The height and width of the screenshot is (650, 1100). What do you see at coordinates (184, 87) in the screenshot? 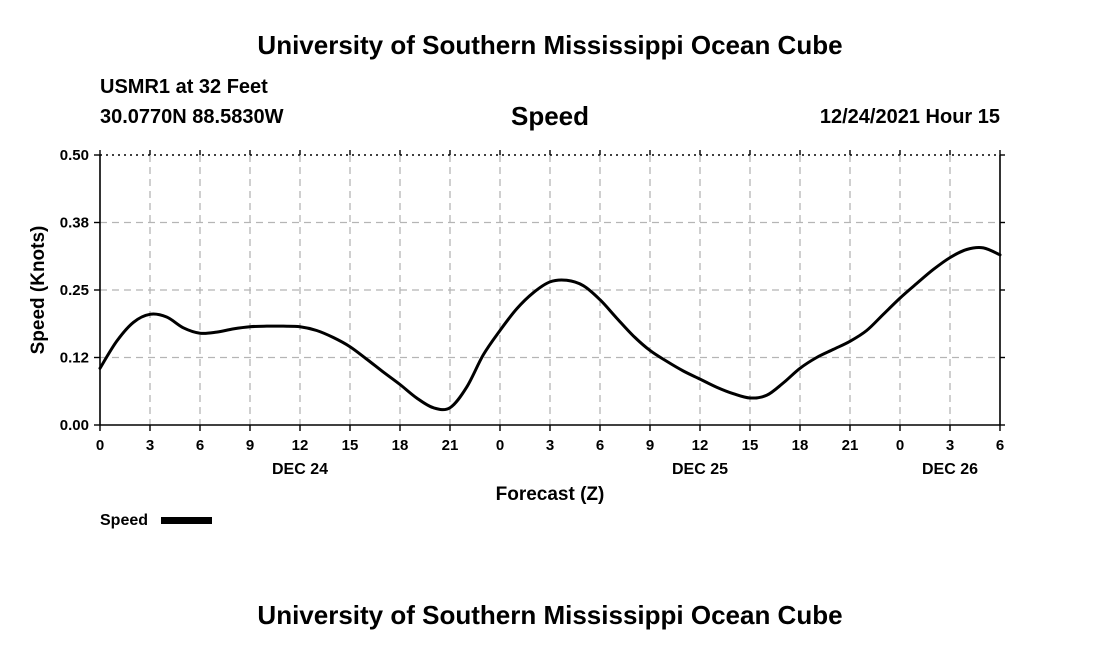
I see `station-label: USMR1 at 32 Feet` at bounding box center [184, 87].